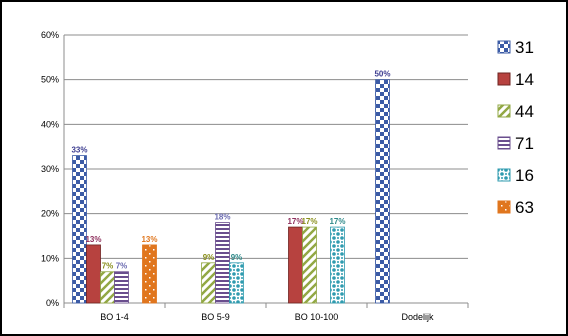 Image resolution: width=568 pixels, height=336 pixels. I want to click on legend-label: 63, so click(524, 207).